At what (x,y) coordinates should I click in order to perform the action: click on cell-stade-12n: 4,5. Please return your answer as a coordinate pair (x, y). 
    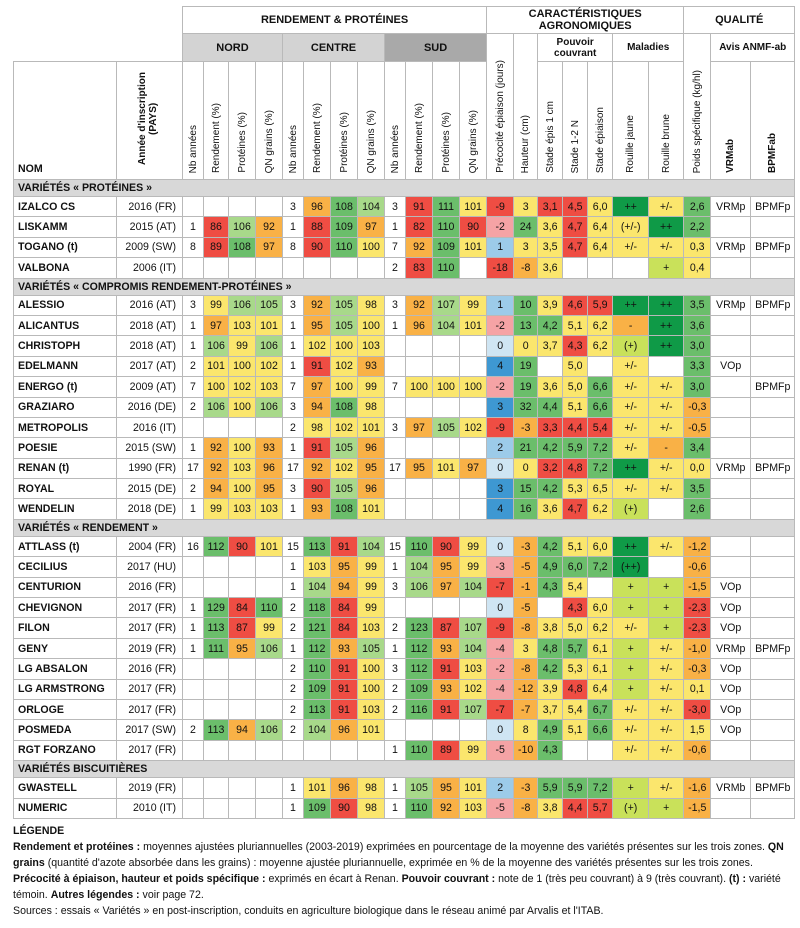
    Looking at the image, I should click on (575, 206).